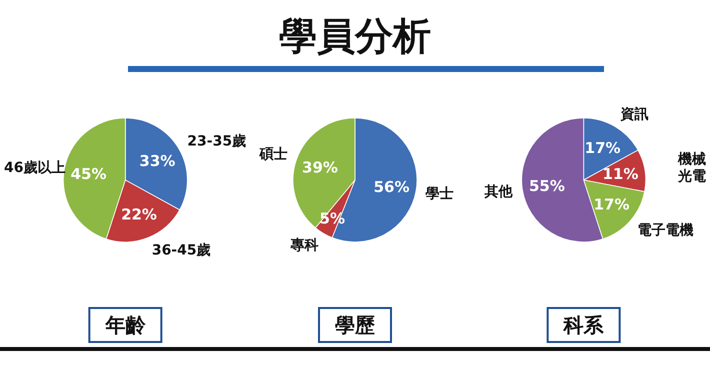 The width and height of the screenshot is (710, 367). I want to click on data-label: 11%, so click(620, 174).